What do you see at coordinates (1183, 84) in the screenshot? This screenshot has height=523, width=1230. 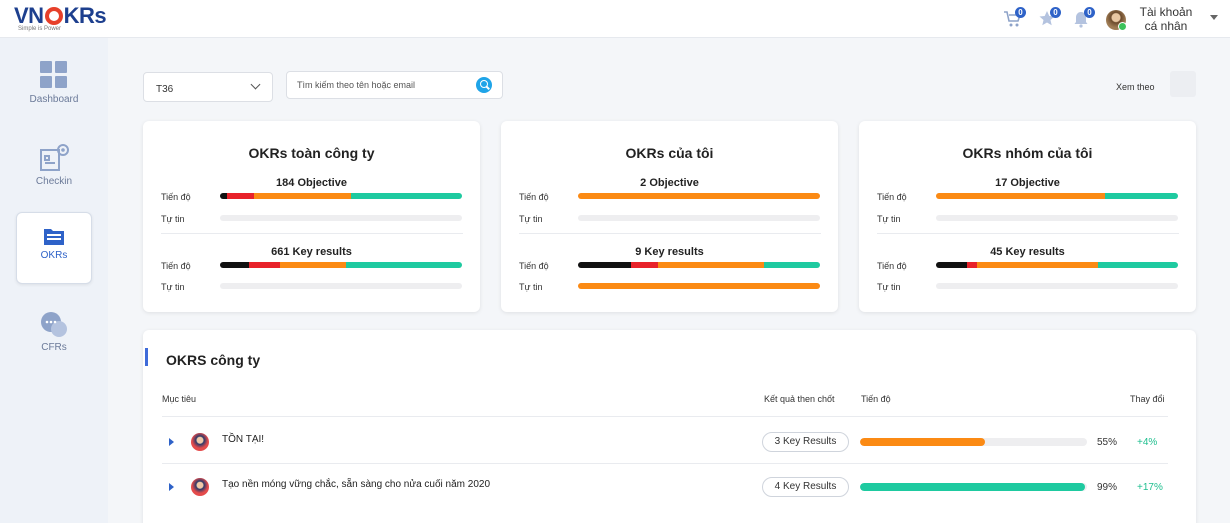 I see `view-by-toggle` at bounding box center [1183, 84].